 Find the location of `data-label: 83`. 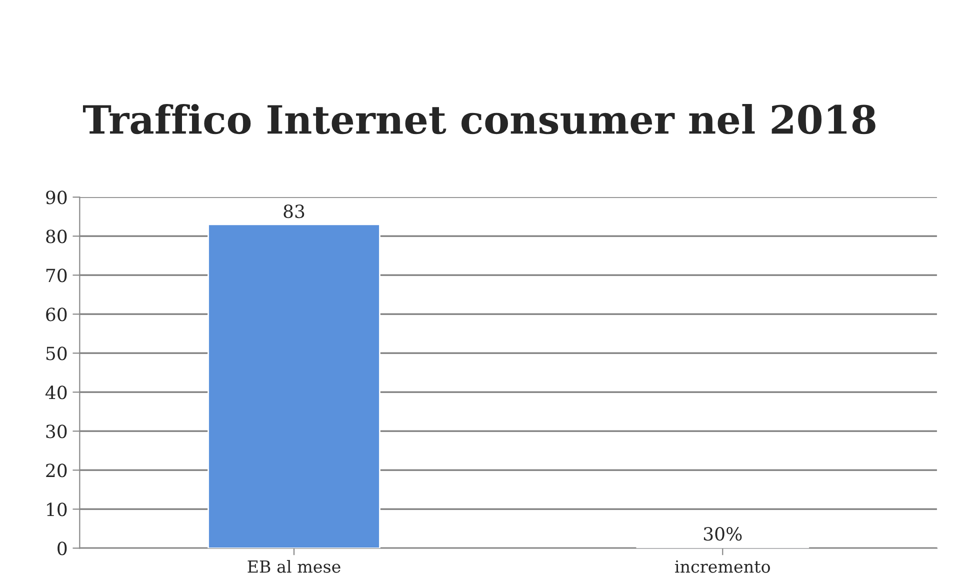

data-label: 83 is located at coordinates (294, 211).